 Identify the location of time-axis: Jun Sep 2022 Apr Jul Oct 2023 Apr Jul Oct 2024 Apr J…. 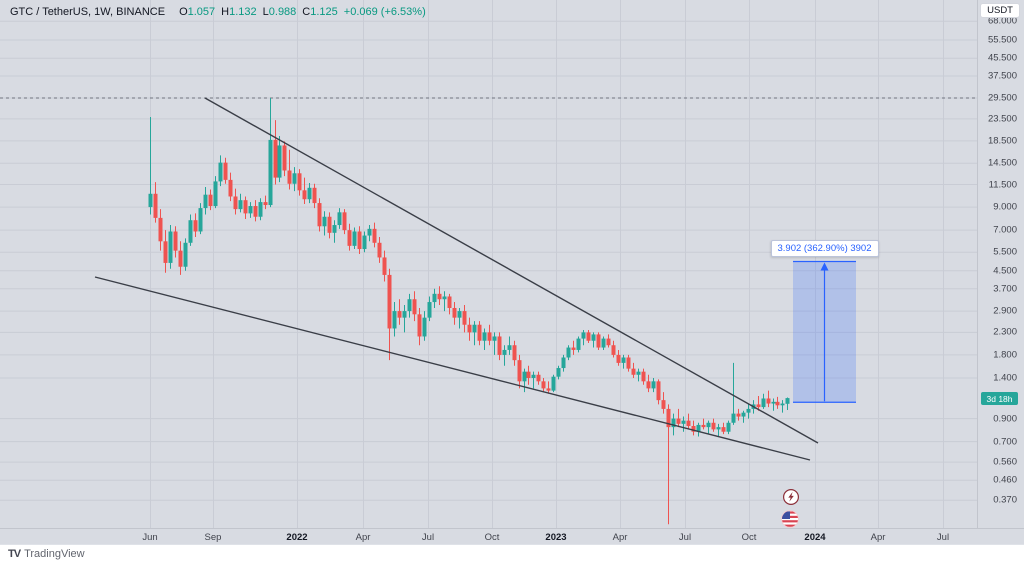
(512, 536).